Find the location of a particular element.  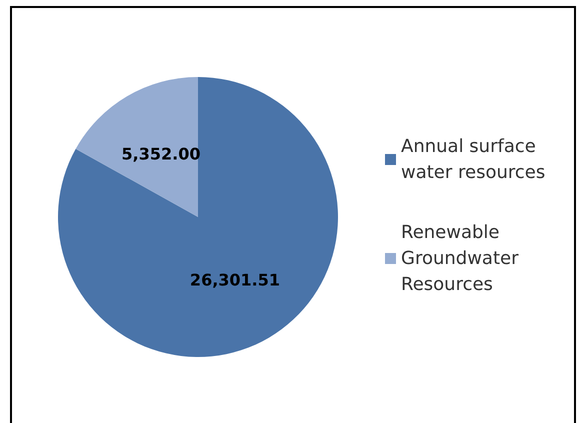

legend-label: Renewable Groundwater Resources is located at coordinates (462, 258).